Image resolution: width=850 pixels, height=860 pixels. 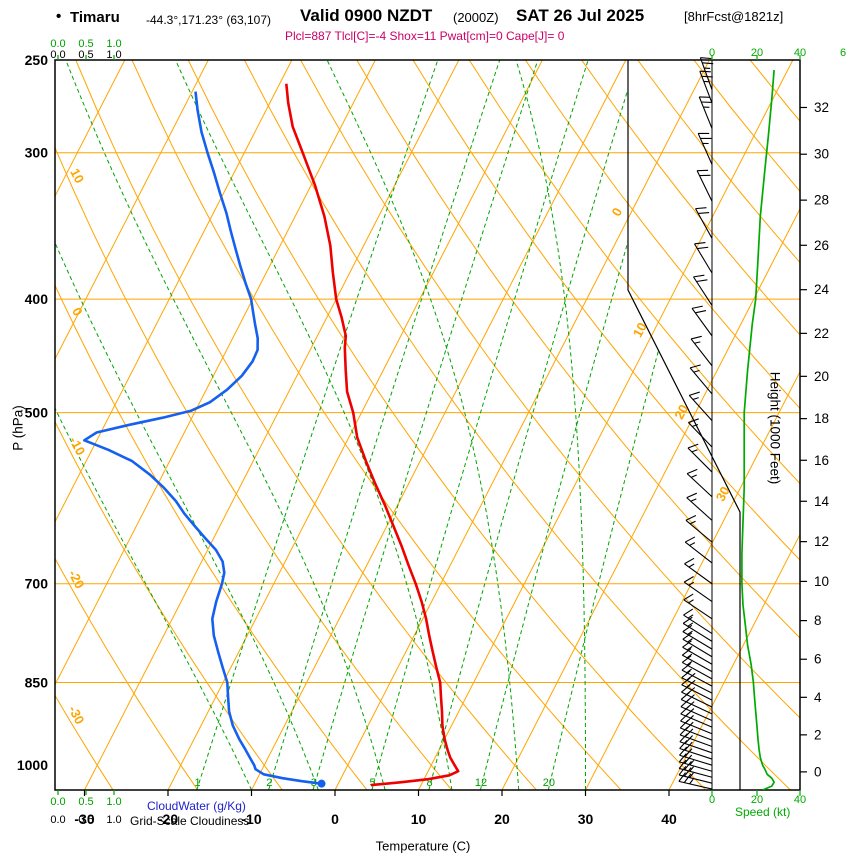 I want to click on pressure-tick-label: 500, so click(x=37, y=413).